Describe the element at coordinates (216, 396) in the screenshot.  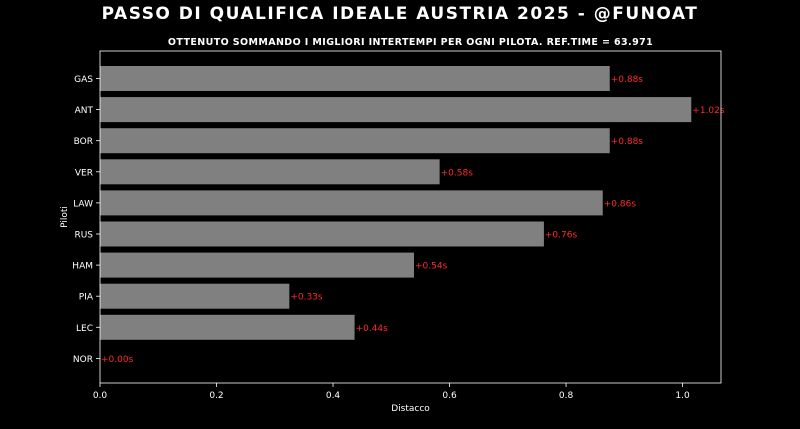
I see `x-tick-label: 0.2` at that location.